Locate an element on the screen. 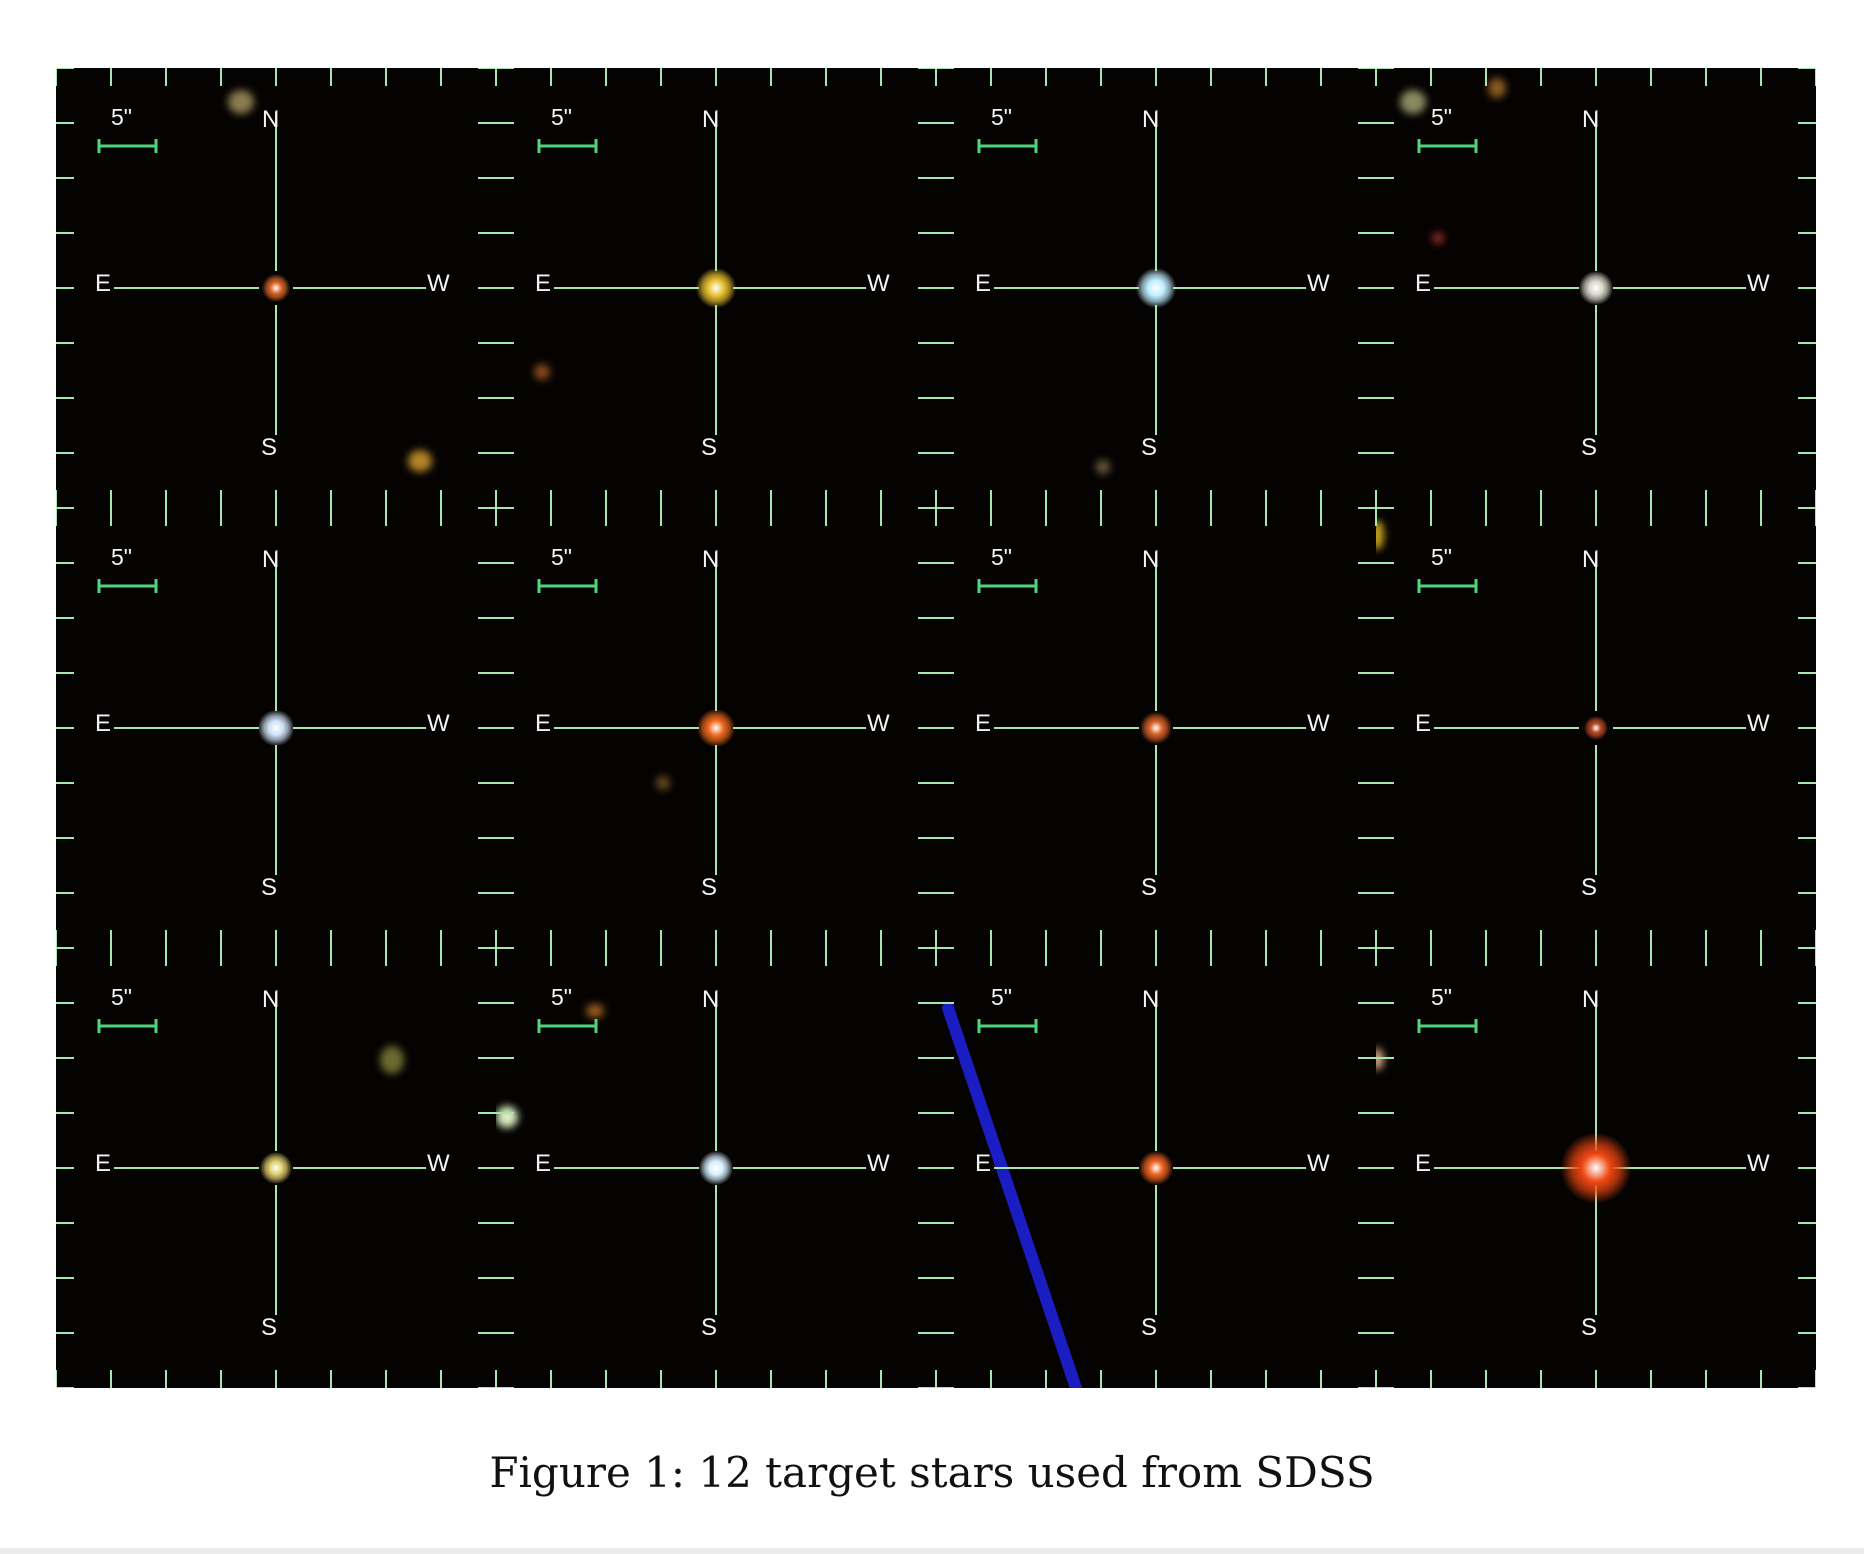 The width and height of the screenshot is (1864, 1554). window-bottom-edge is located at coordinates (932, 1551).